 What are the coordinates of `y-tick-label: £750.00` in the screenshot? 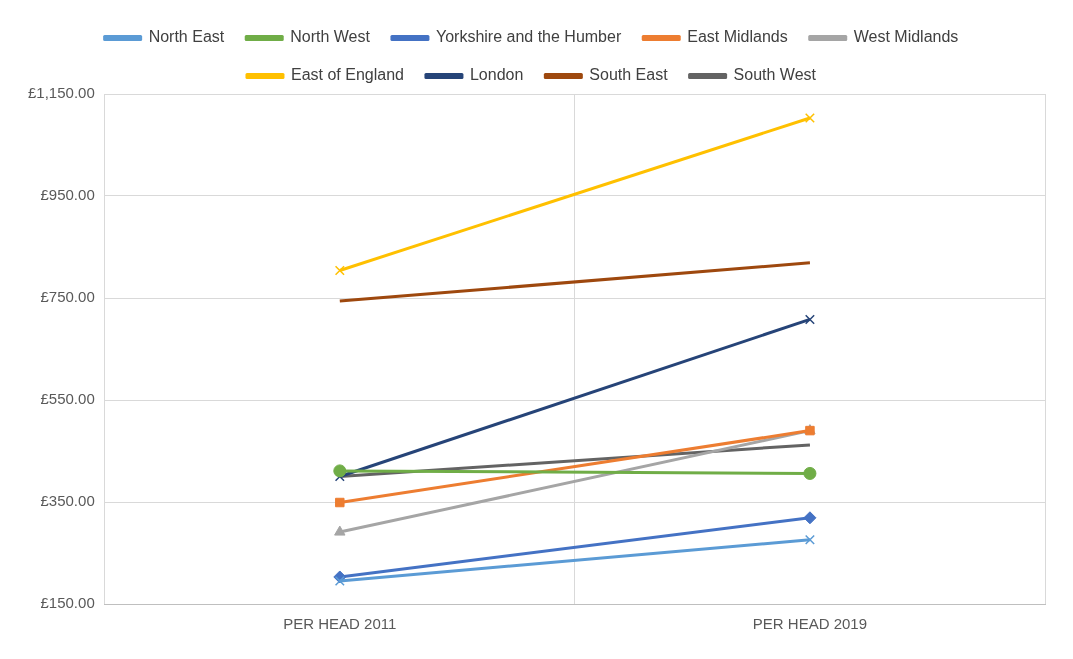 It's located at (67, 297).